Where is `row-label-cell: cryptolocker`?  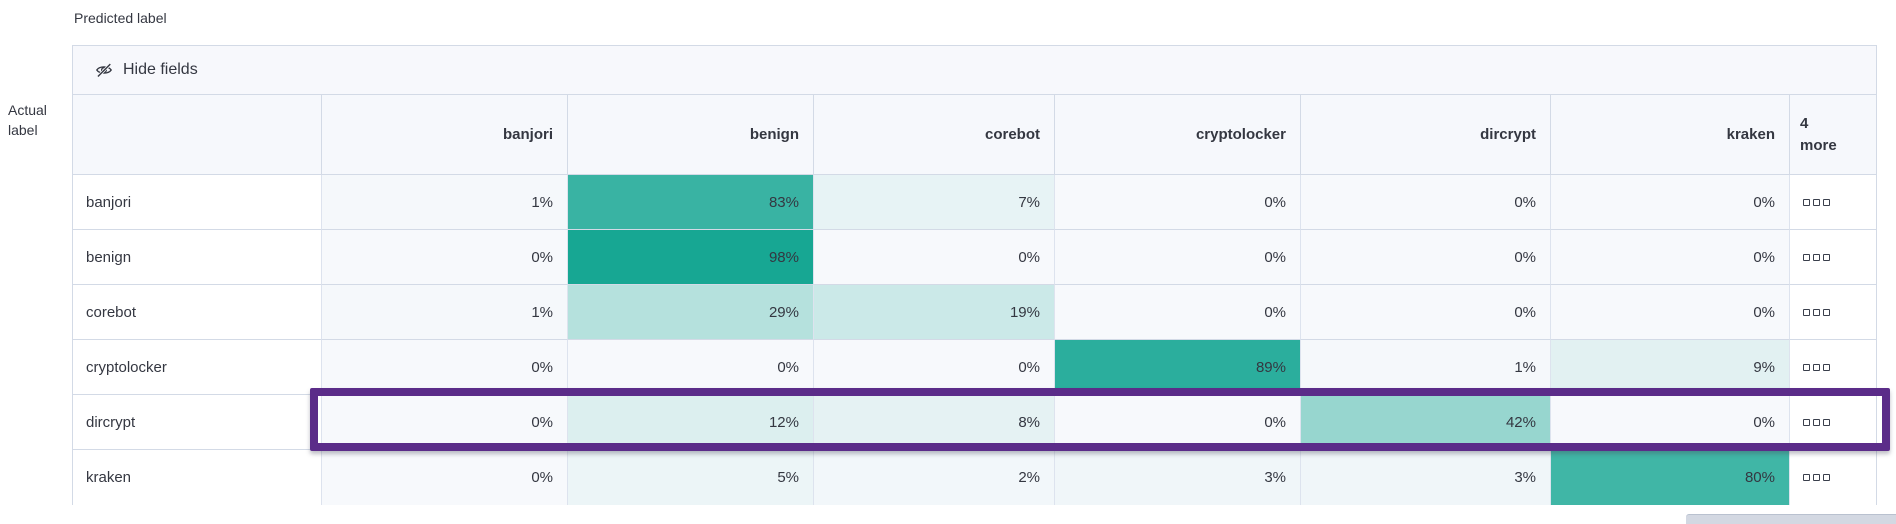 row-label-cell: cryptolocker is located at coordinates (197, 367).